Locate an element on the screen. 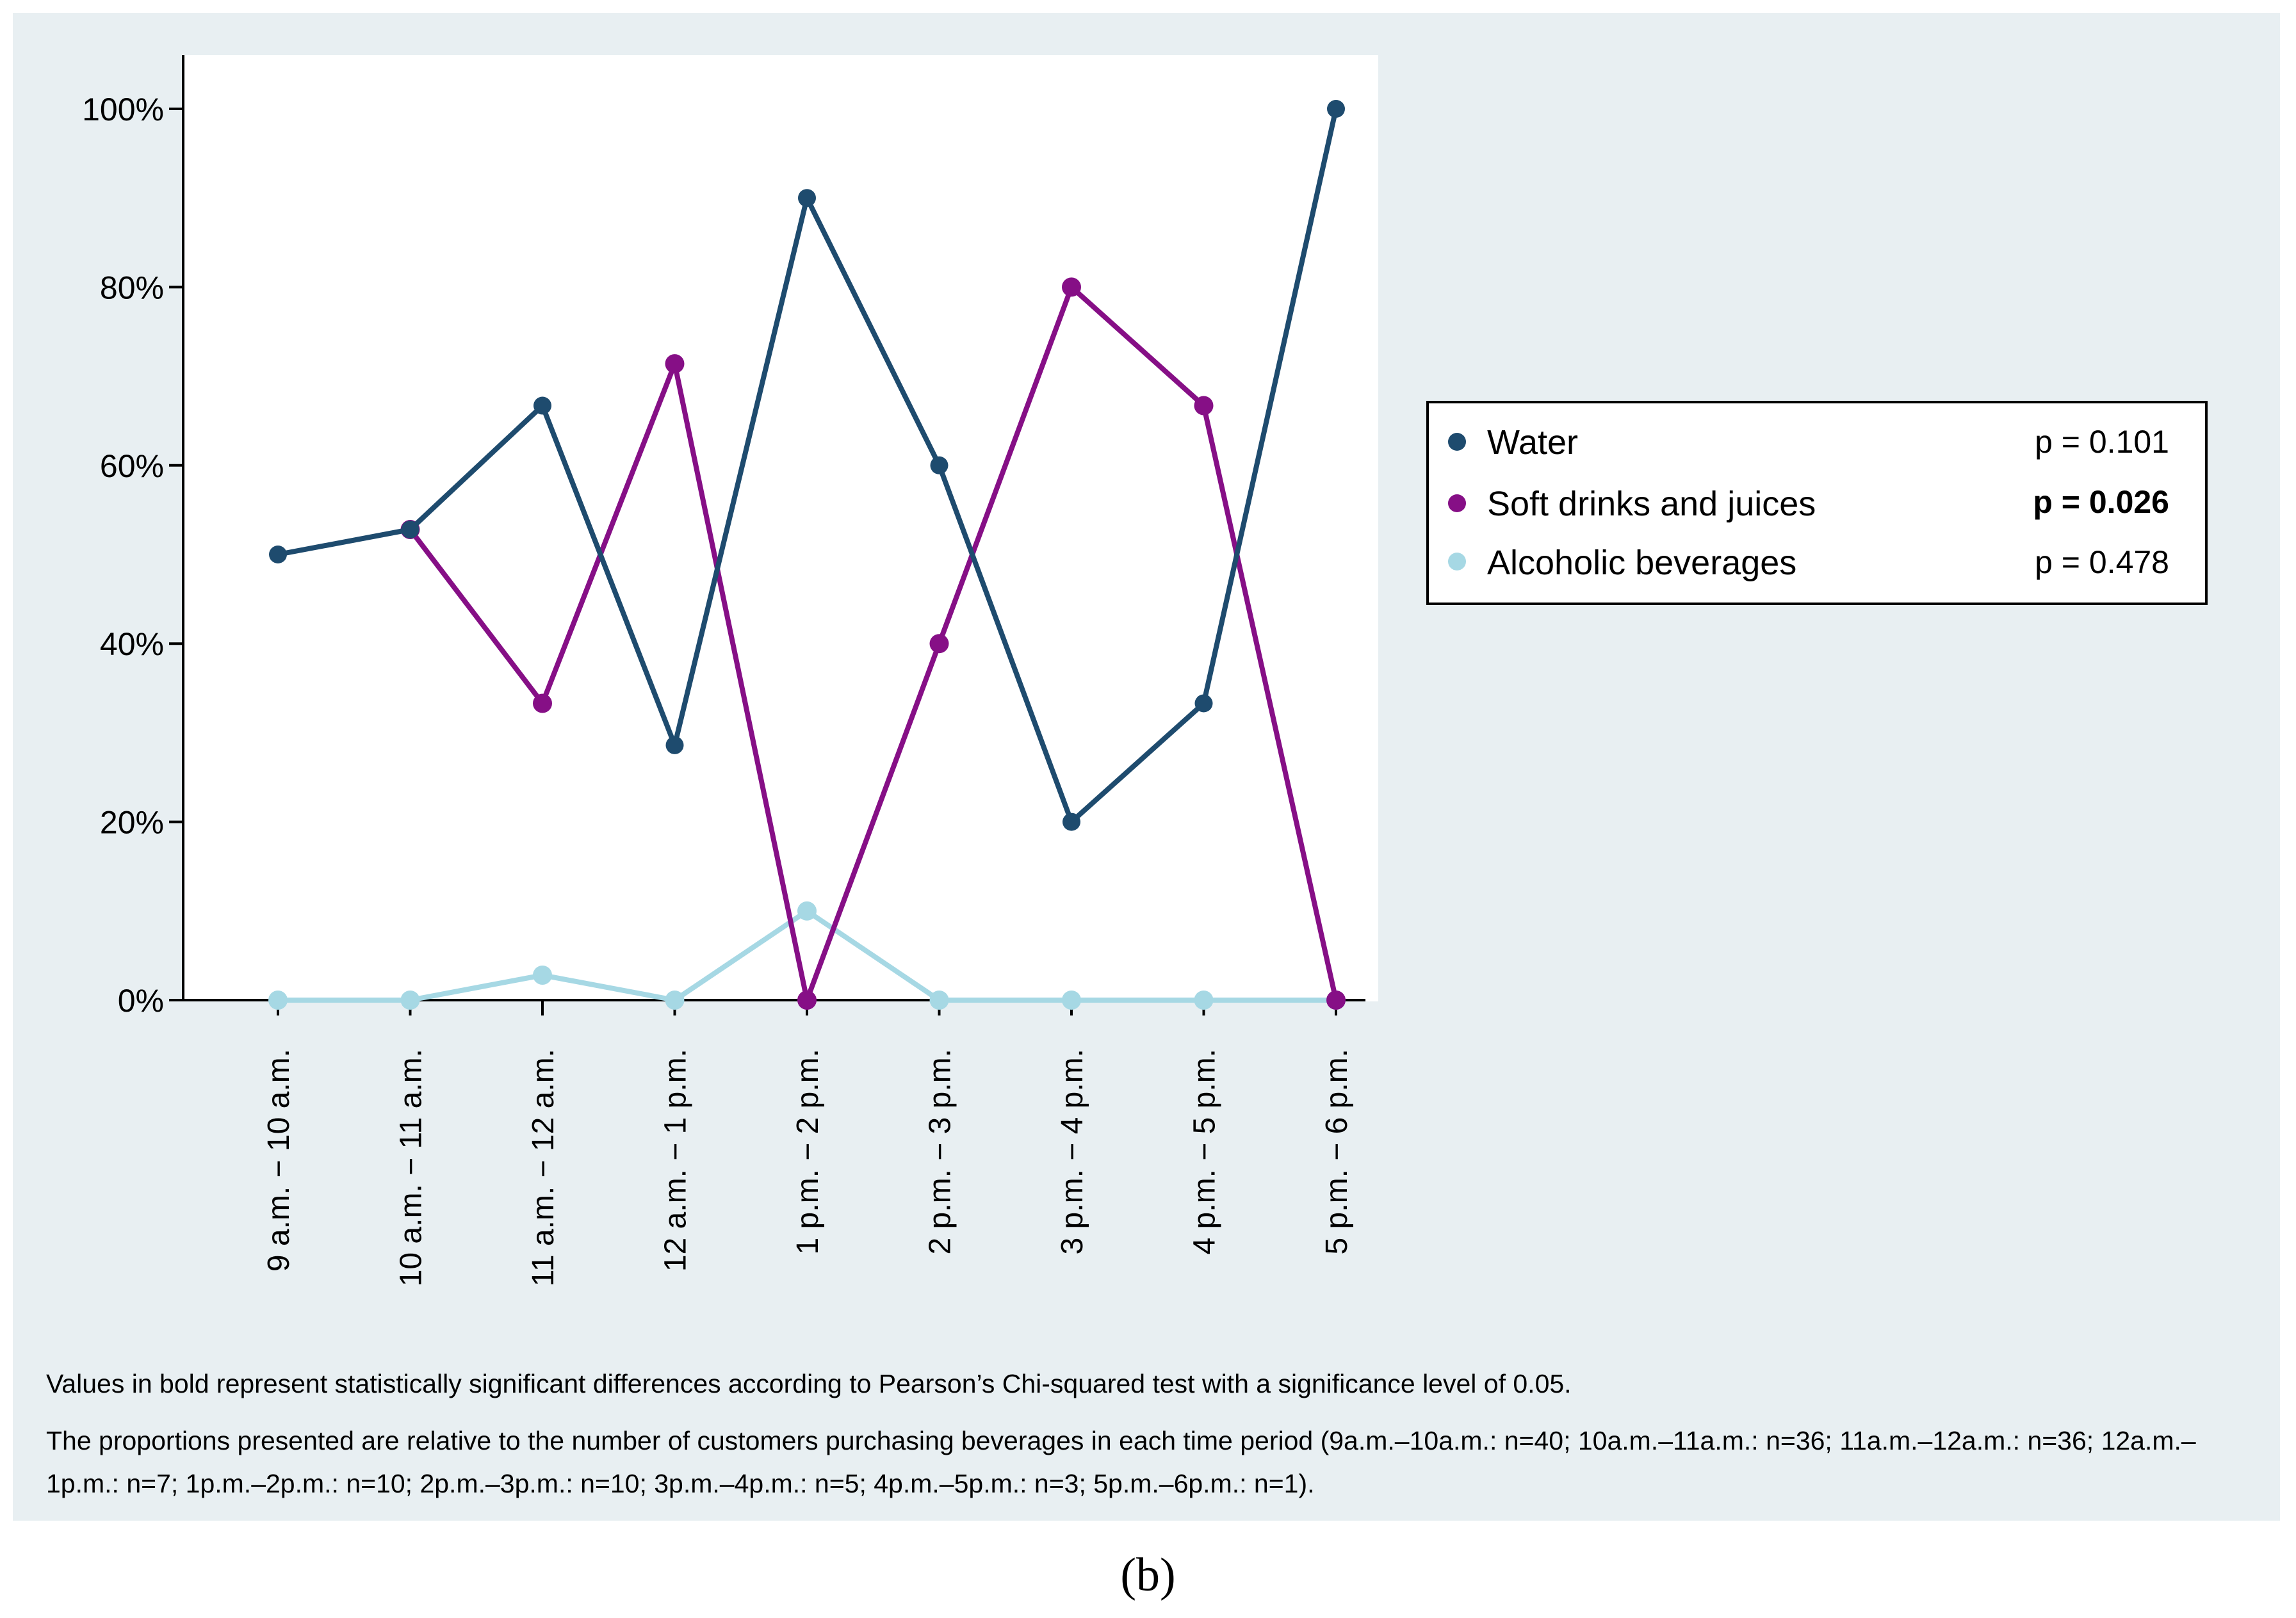  legend-box is located at coordinates (1817, 503).